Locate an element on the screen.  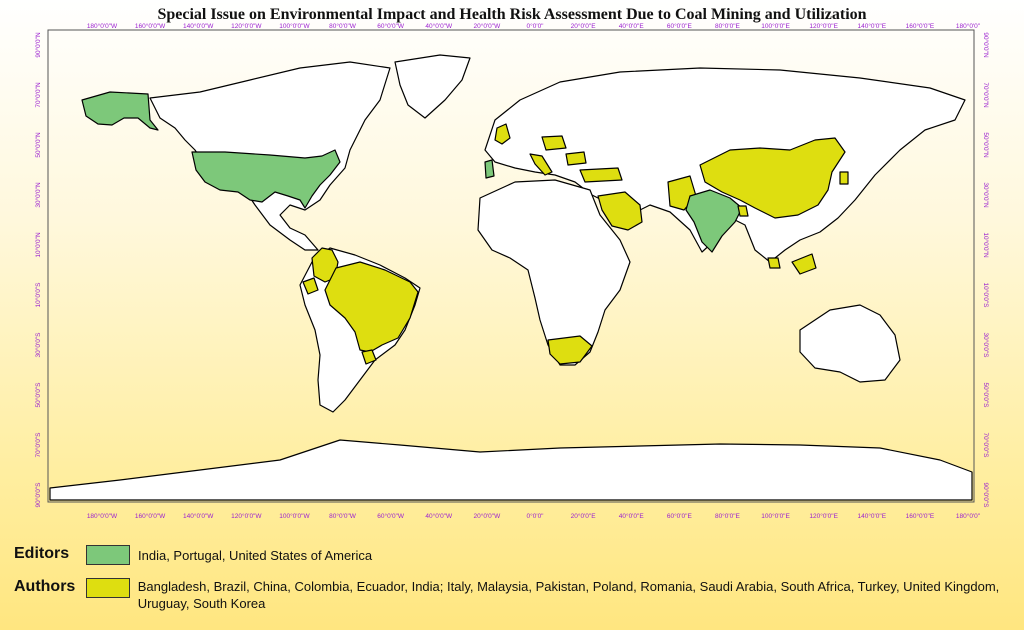
land-africa is located at coordinates (554, 272).